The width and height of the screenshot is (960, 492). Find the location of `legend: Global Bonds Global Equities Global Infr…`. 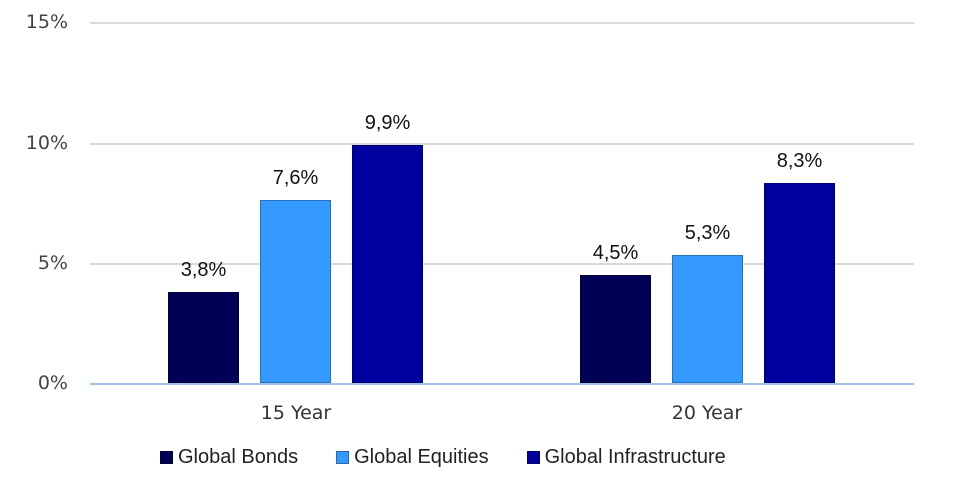

legend: Global Bonds Global Equities Global Infr… is located at coordinates (462, 457).